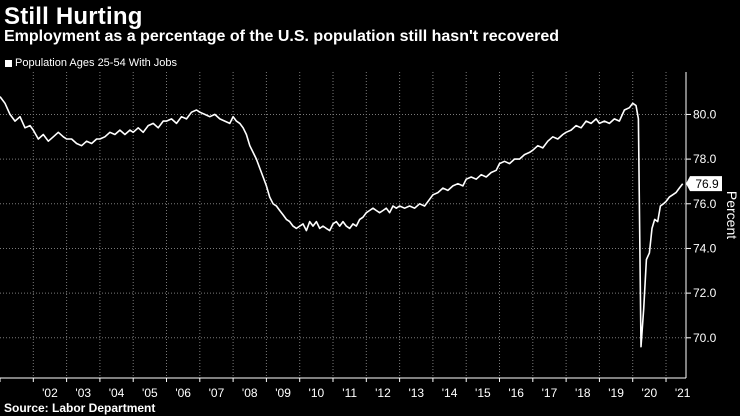 This screenshot has height=416, width=740. Describe the element at coordinates (583, 393) in the screenshot. I see `x-tick-label: '18` at that location.